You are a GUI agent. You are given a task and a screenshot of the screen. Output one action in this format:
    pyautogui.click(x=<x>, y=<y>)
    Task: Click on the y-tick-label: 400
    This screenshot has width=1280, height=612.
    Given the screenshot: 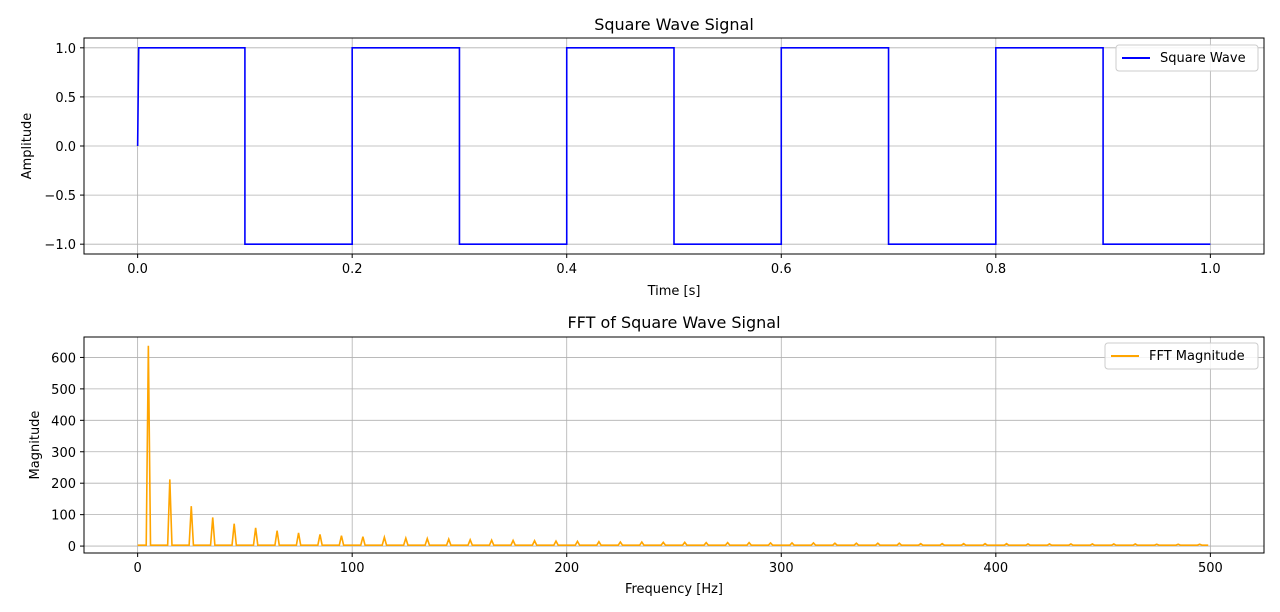 What is the action you would take?
    pyautogui.click(x=63, y=421)
    